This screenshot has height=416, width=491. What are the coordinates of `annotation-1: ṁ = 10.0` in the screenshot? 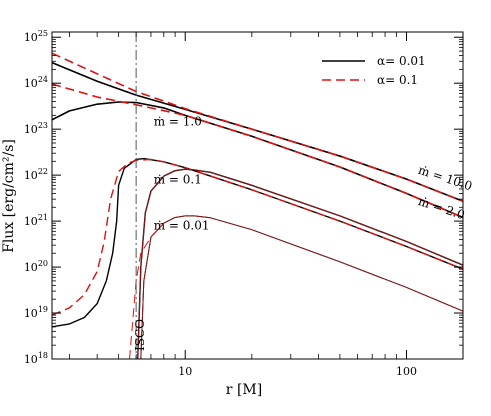 It's located at (444, 178).